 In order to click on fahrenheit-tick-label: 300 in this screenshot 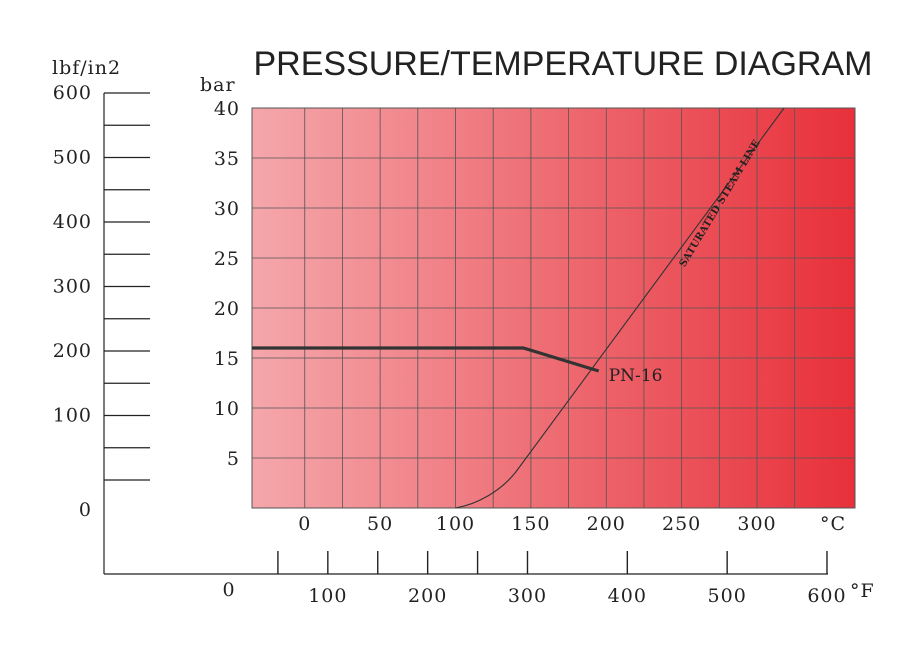, I will do `click(527, 596)`.